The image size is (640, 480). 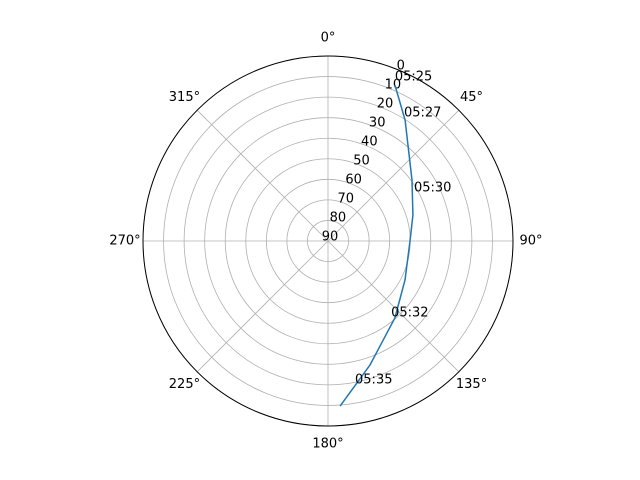 What do you see at coordinates (345, 199) in the screenshot?
I see `r-tick-label: 70` at bounding box center [345, 199].